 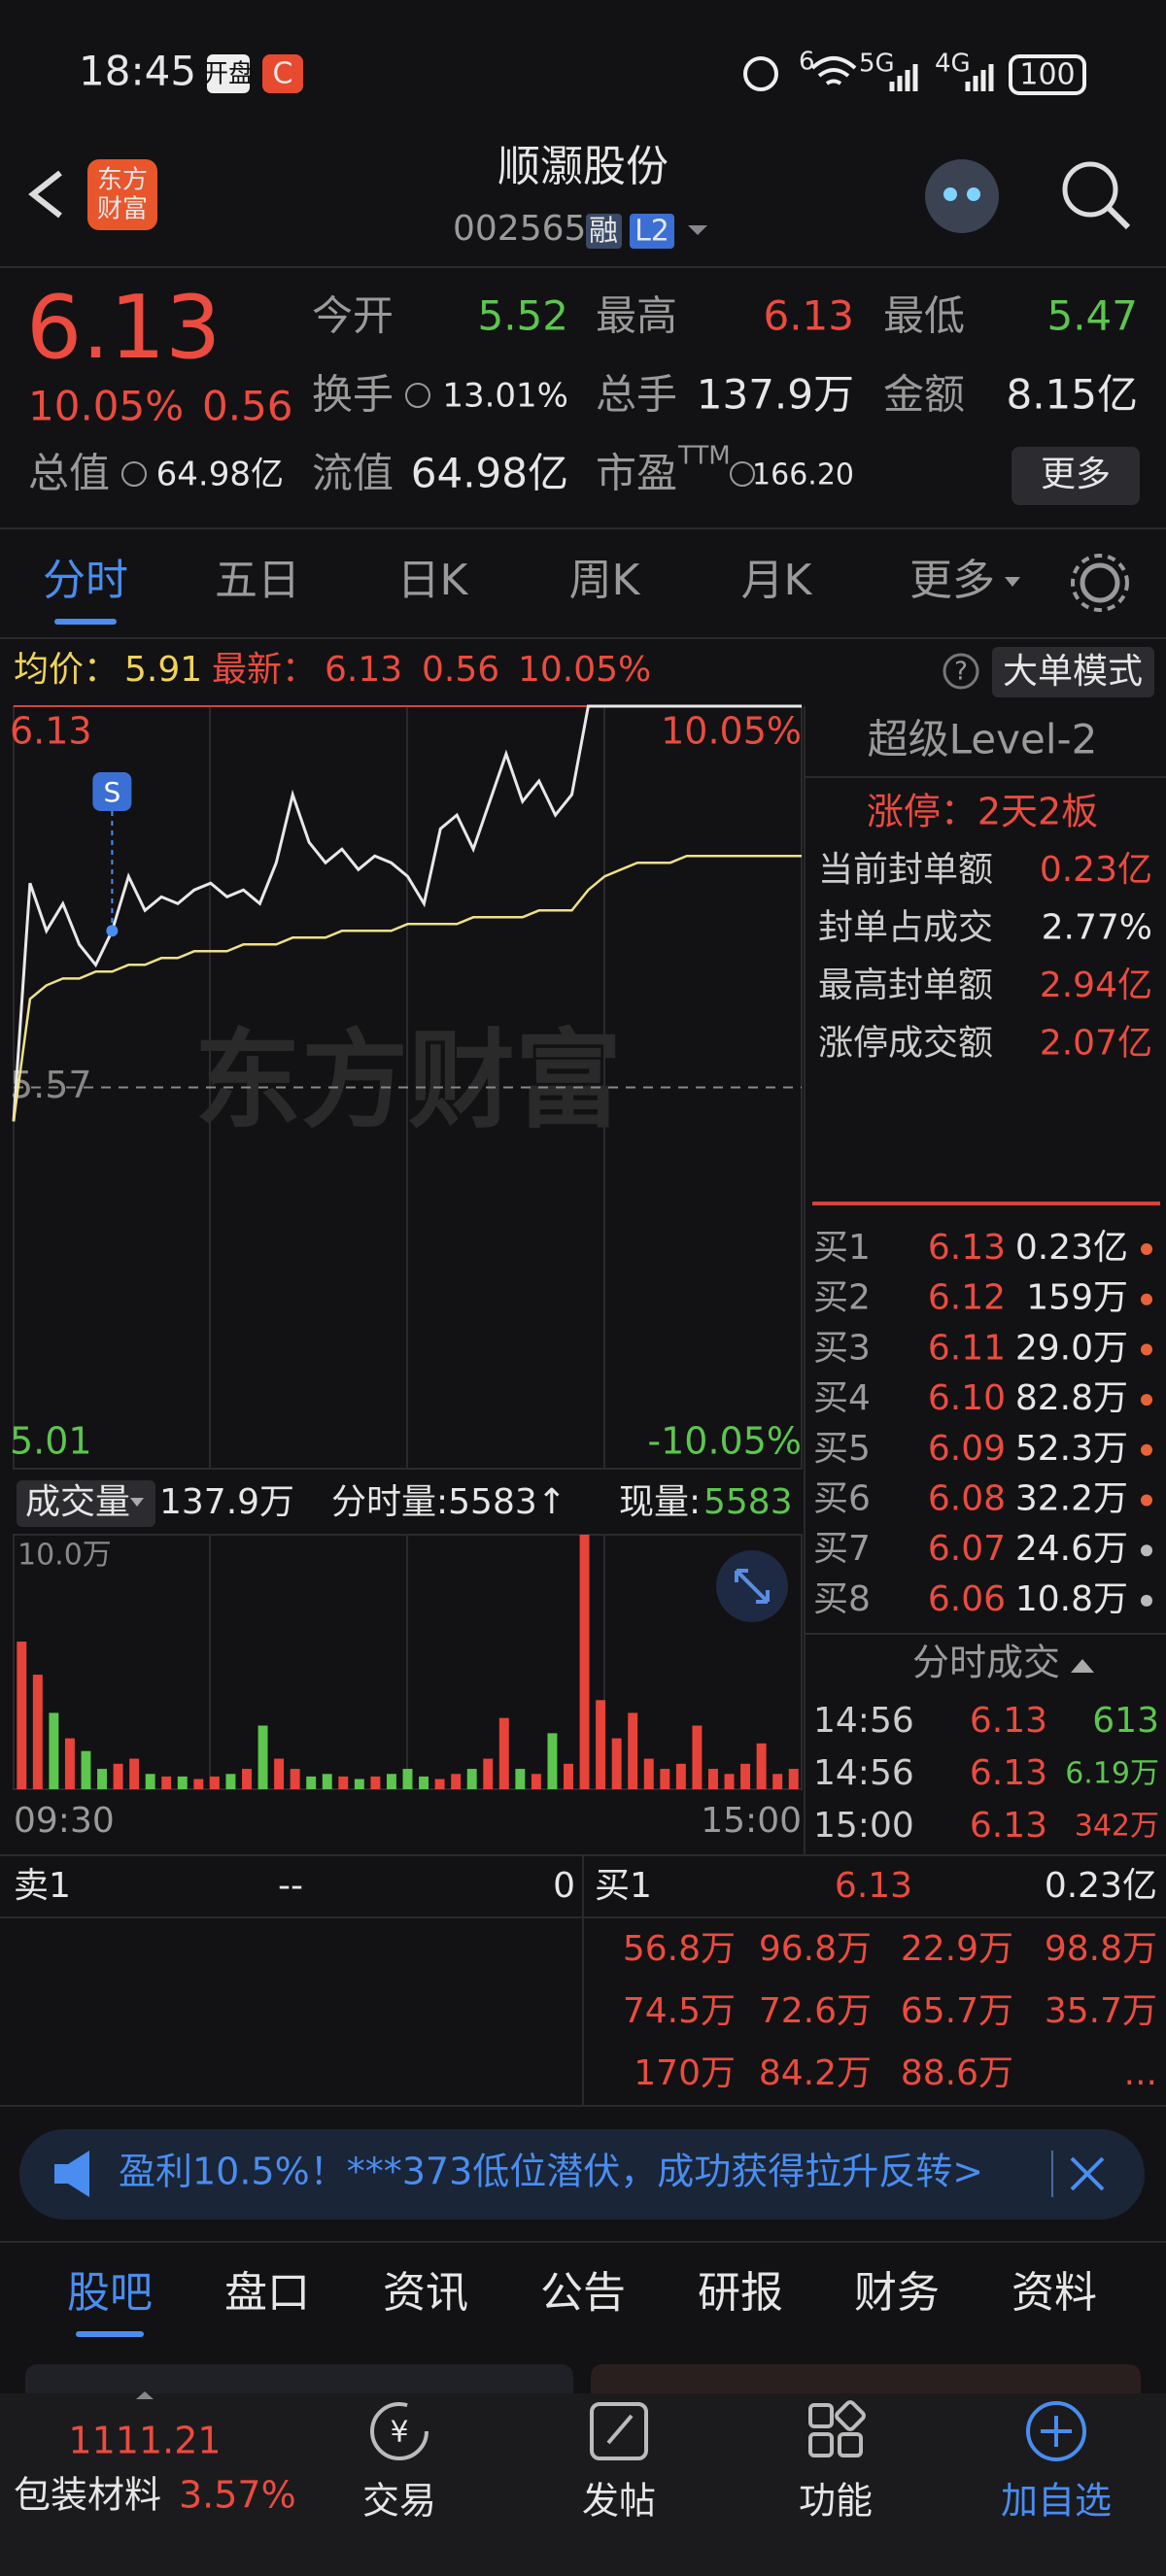 What do you see at coordinates (1090, 189) in the screenshot?
I see `search-button` at bounding box center [1090, 189].